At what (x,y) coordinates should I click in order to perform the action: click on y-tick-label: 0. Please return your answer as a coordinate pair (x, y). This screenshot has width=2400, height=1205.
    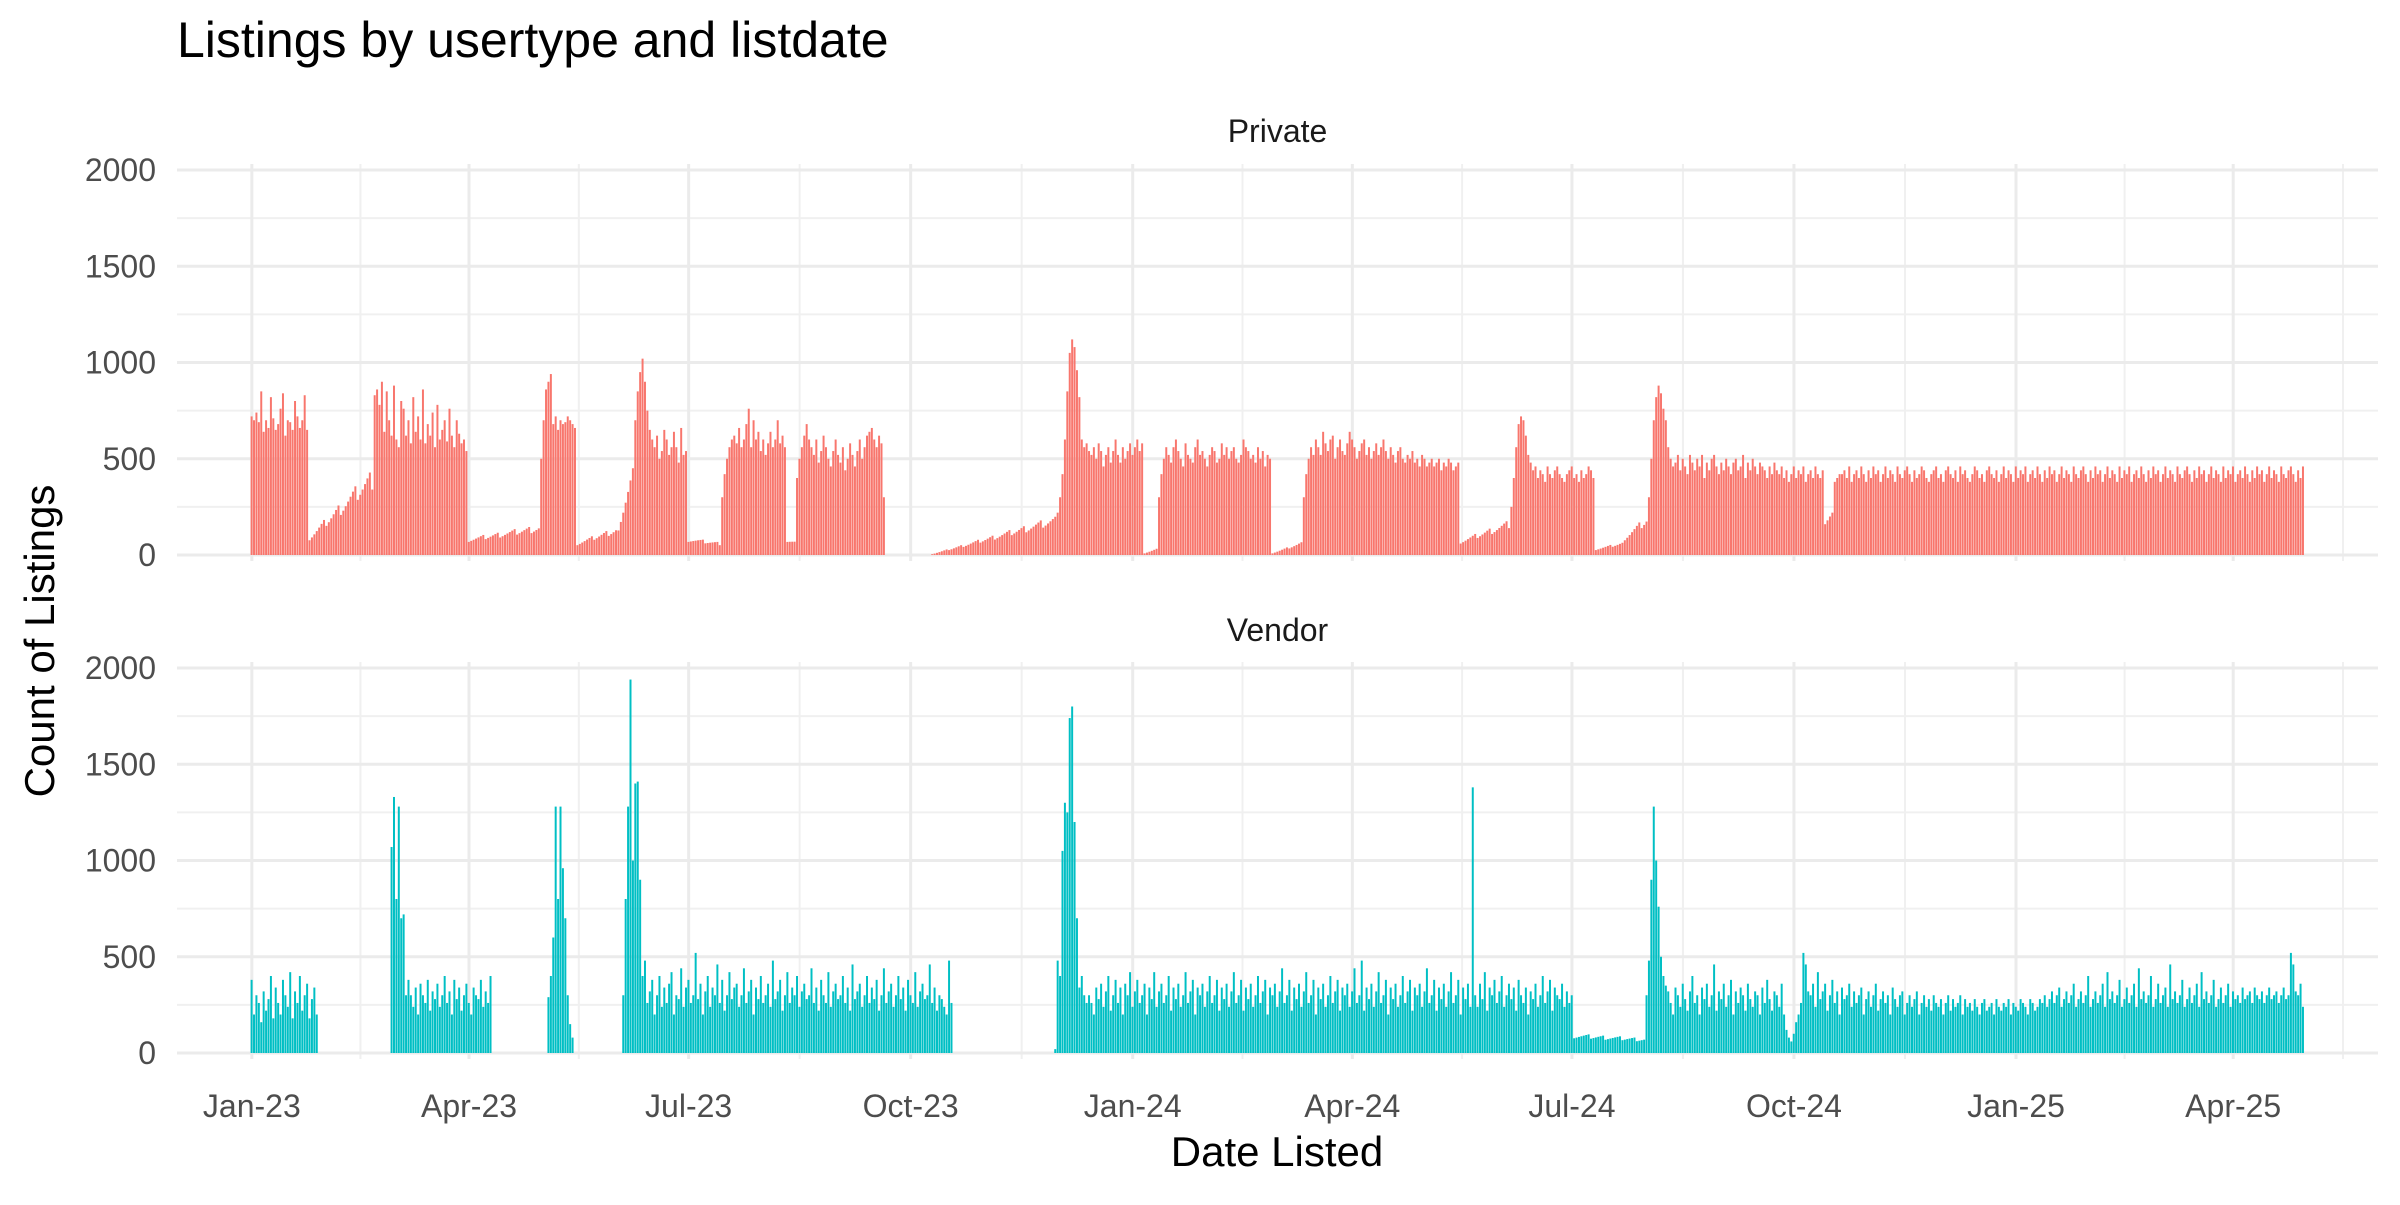
    Looking at the image, I should click on (147, 1053).